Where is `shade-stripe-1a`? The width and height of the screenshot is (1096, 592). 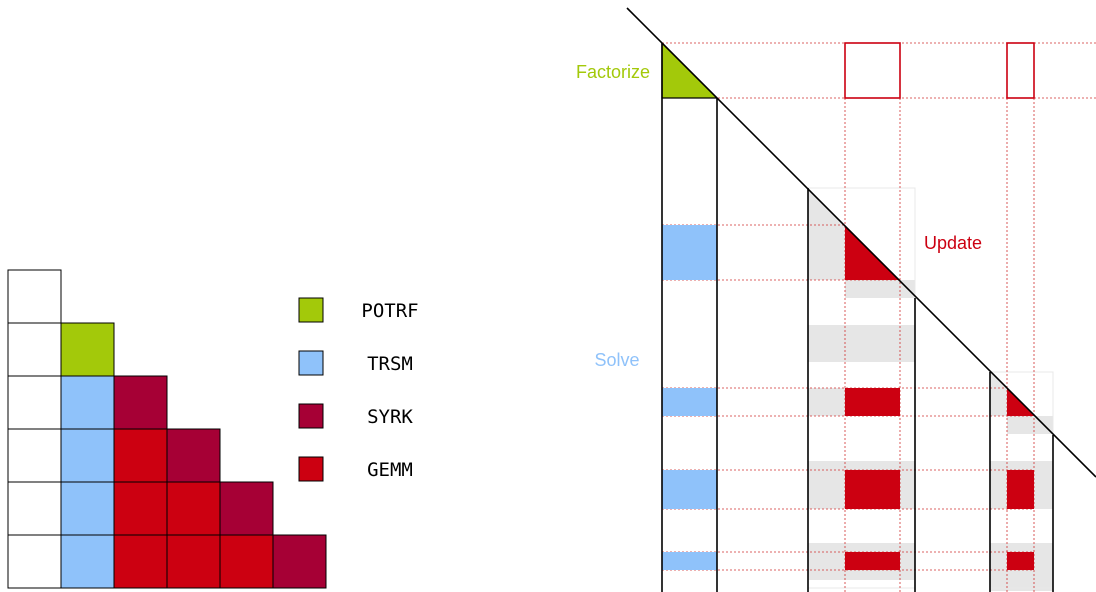 shade-stripe-1a is located at coordinates (826, 252).